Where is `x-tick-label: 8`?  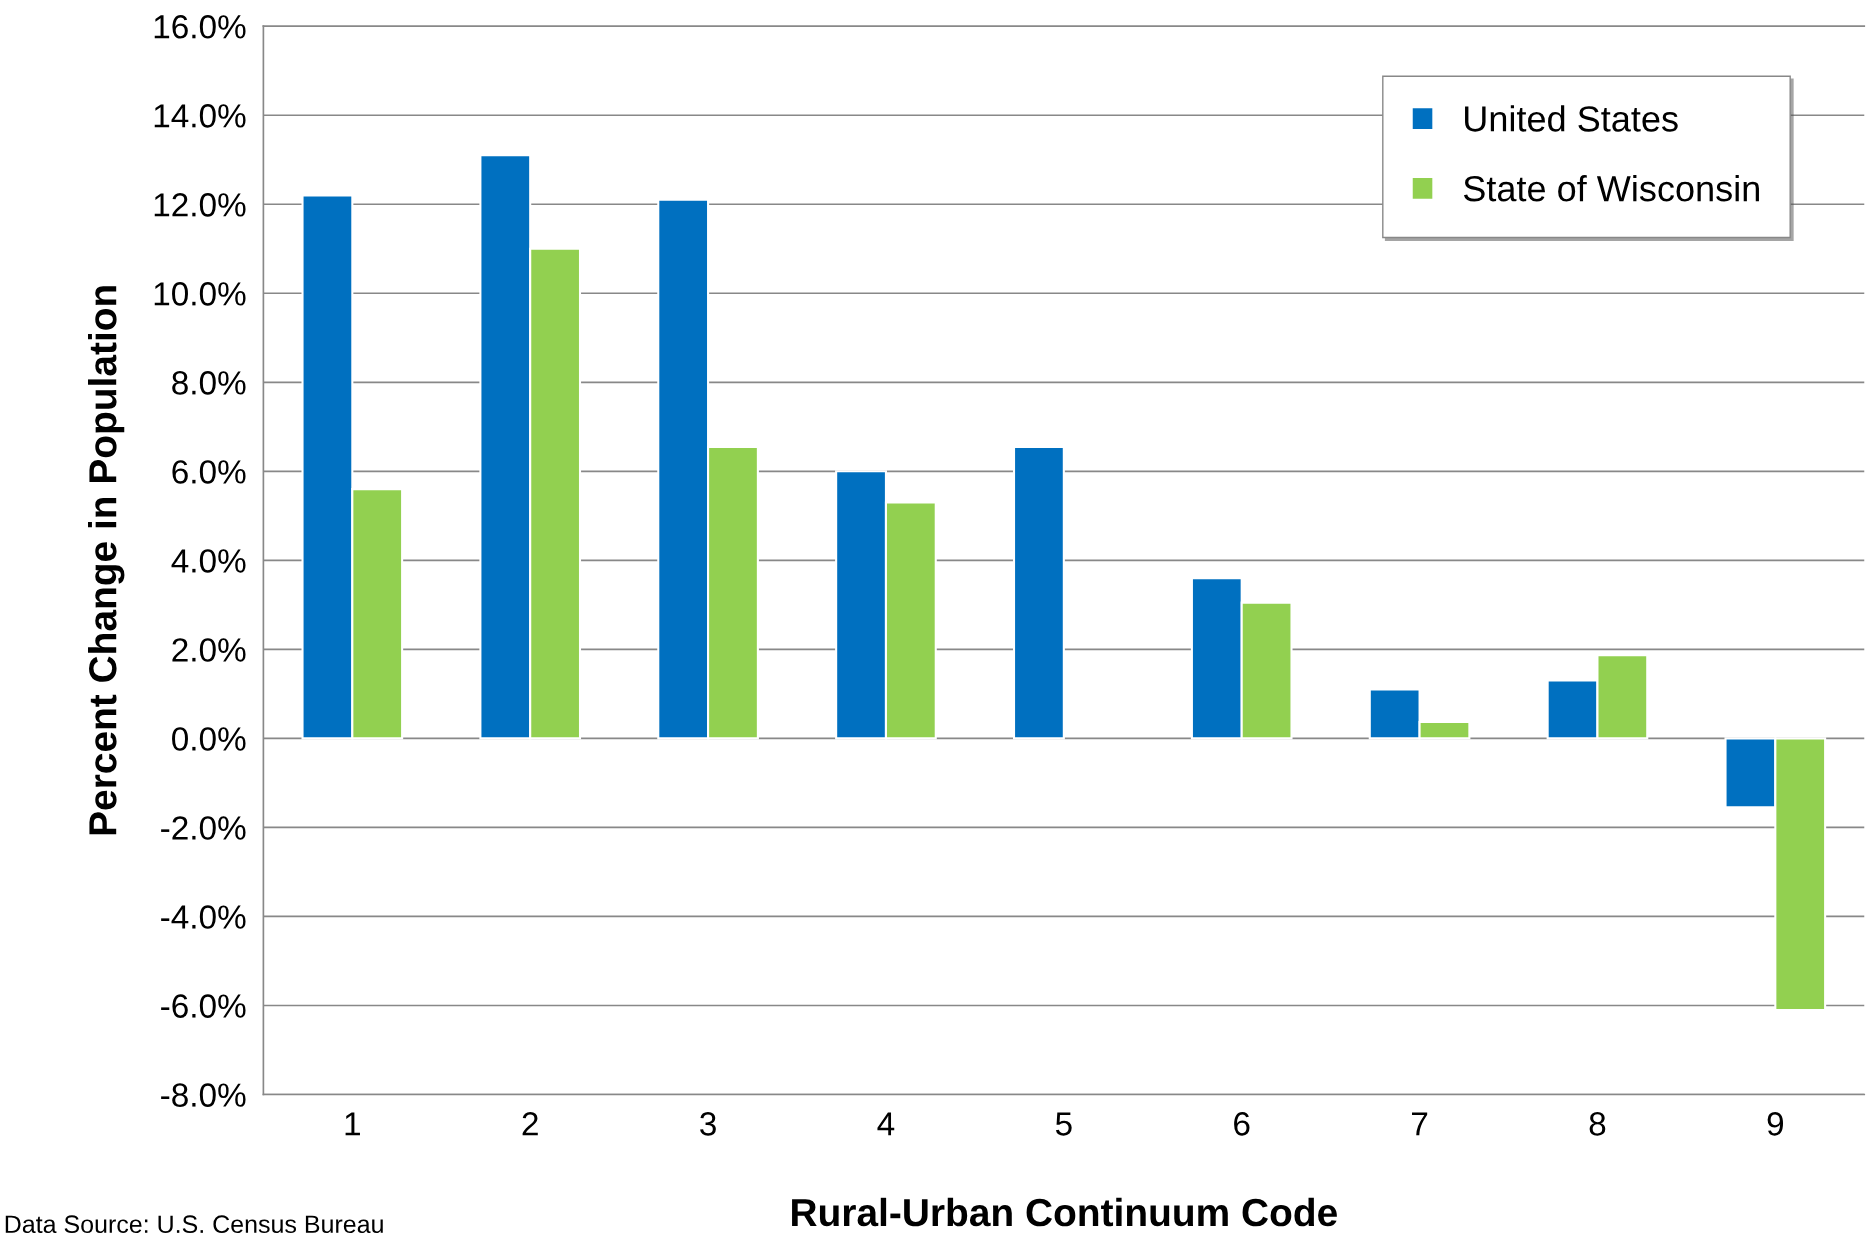 x-tick-label: 8 is located at coordinates (1597, 1124).